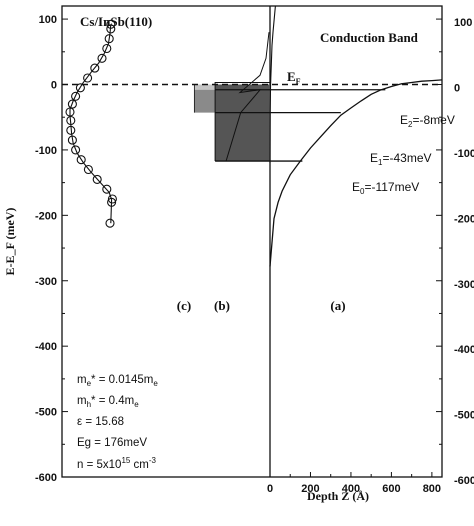 The image size is (474, 526). Describe the element at coordinates (82, 380) in the screenshot. I see `parameter-line-0-part: m` at that location.